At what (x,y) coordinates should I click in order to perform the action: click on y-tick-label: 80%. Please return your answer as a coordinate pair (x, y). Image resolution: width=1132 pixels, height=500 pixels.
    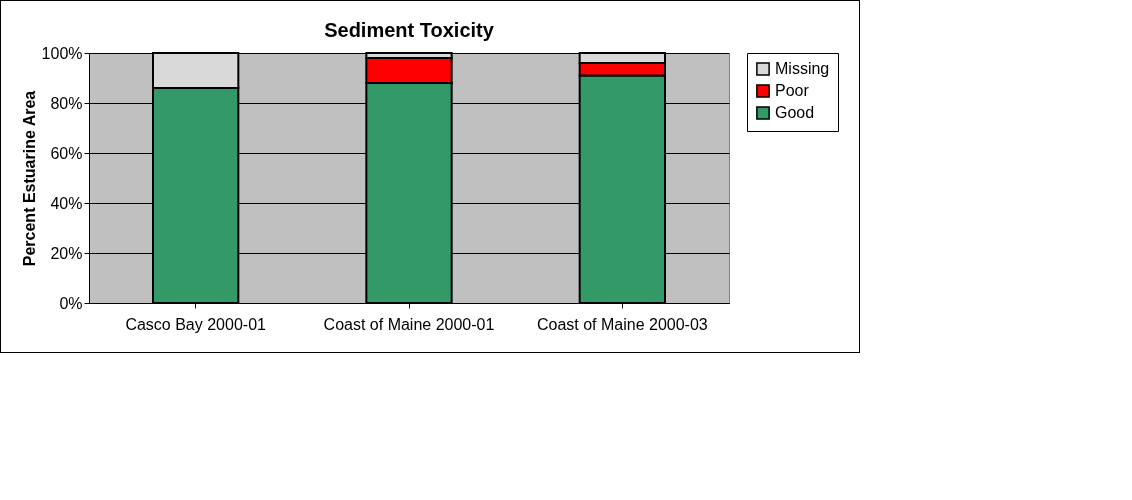
    Looking at the image, I should click on (66, 103).